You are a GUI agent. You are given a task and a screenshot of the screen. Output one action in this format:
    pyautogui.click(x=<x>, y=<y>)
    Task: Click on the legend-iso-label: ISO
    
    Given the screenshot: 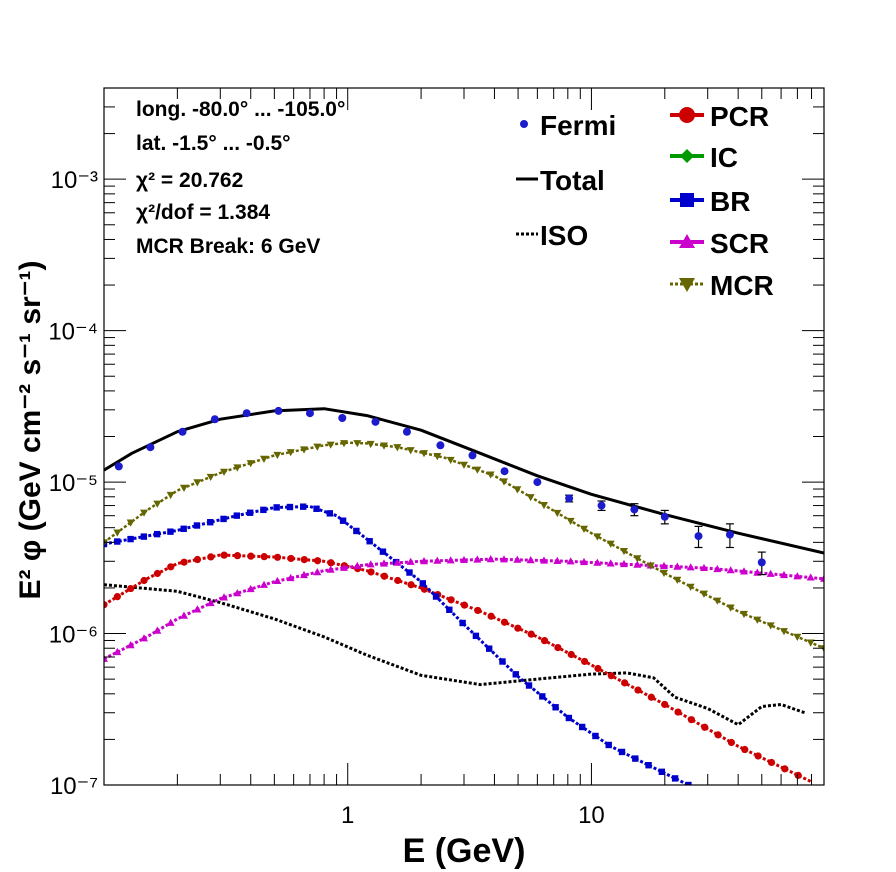 What is the action you would take?
    pyautogui.click(x=564, y=235)
    